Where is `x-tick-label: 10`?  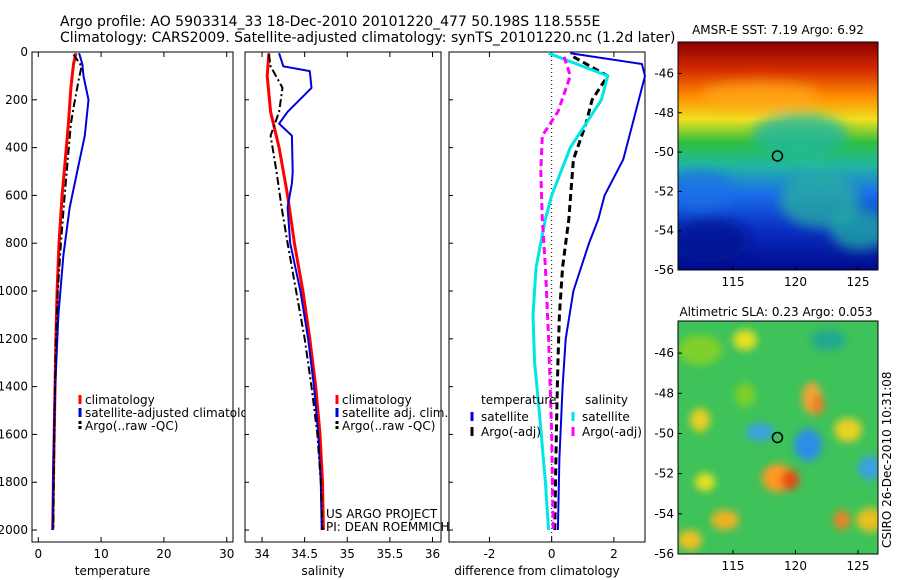
x-tick-label: 10 is located at coordinates (100, 554).